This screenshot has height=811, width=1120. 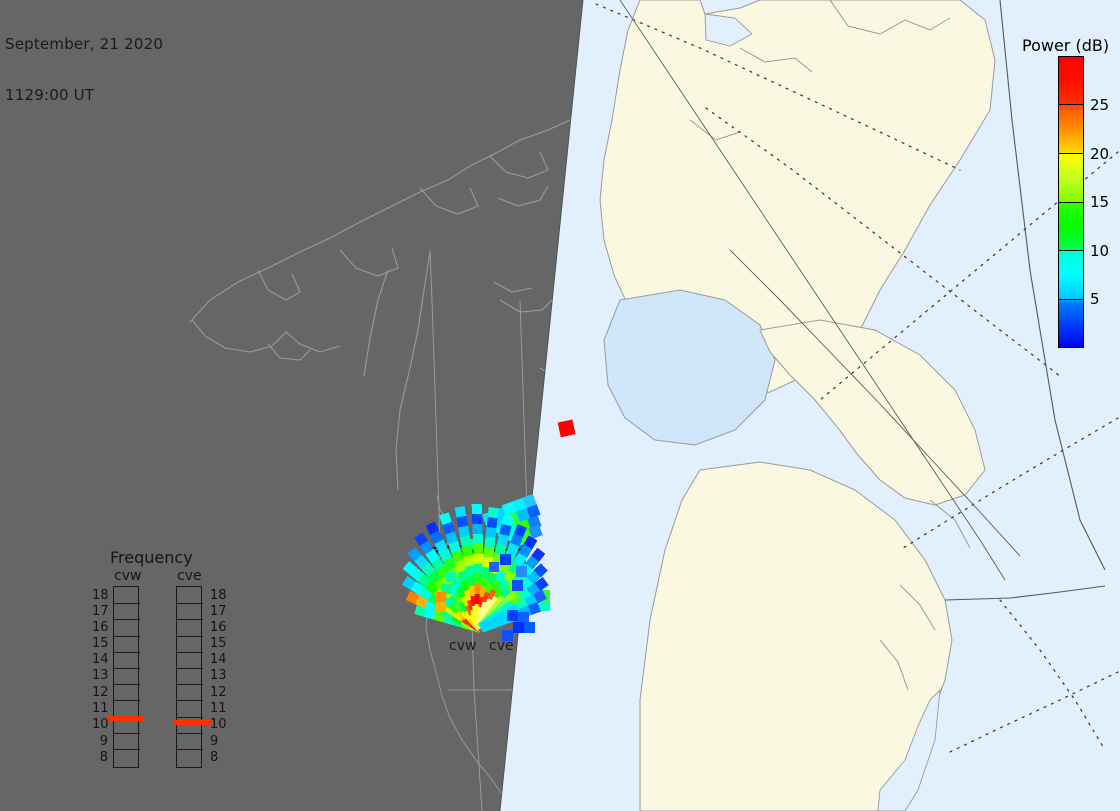 What do you see at coordinates (126, 677) in the screenshot?
I see `freq-column-cvw` at bounding box center [126, 677].